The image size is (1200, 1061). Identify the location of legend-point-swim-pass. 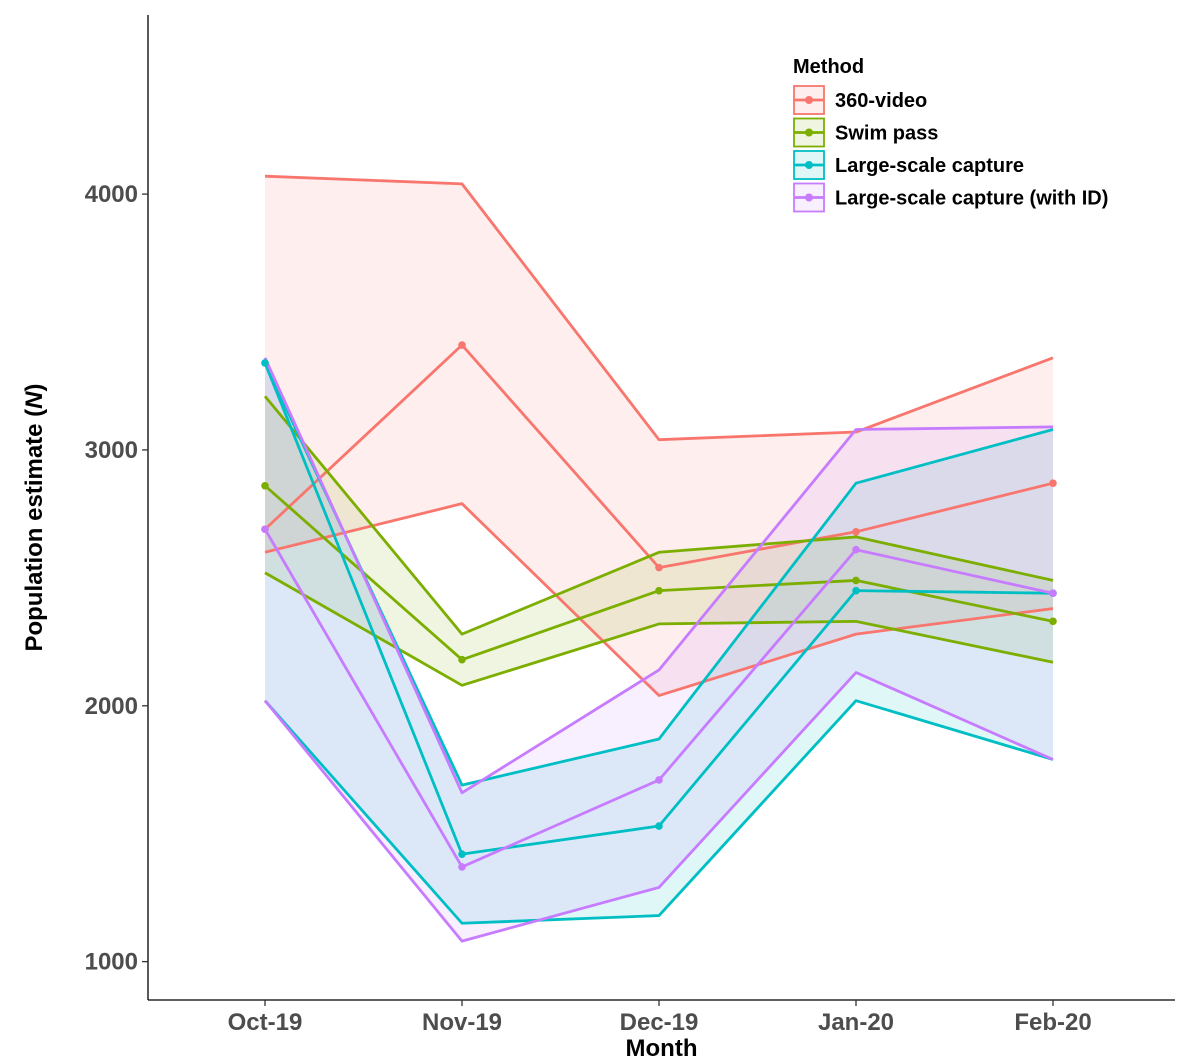
(809, 132).